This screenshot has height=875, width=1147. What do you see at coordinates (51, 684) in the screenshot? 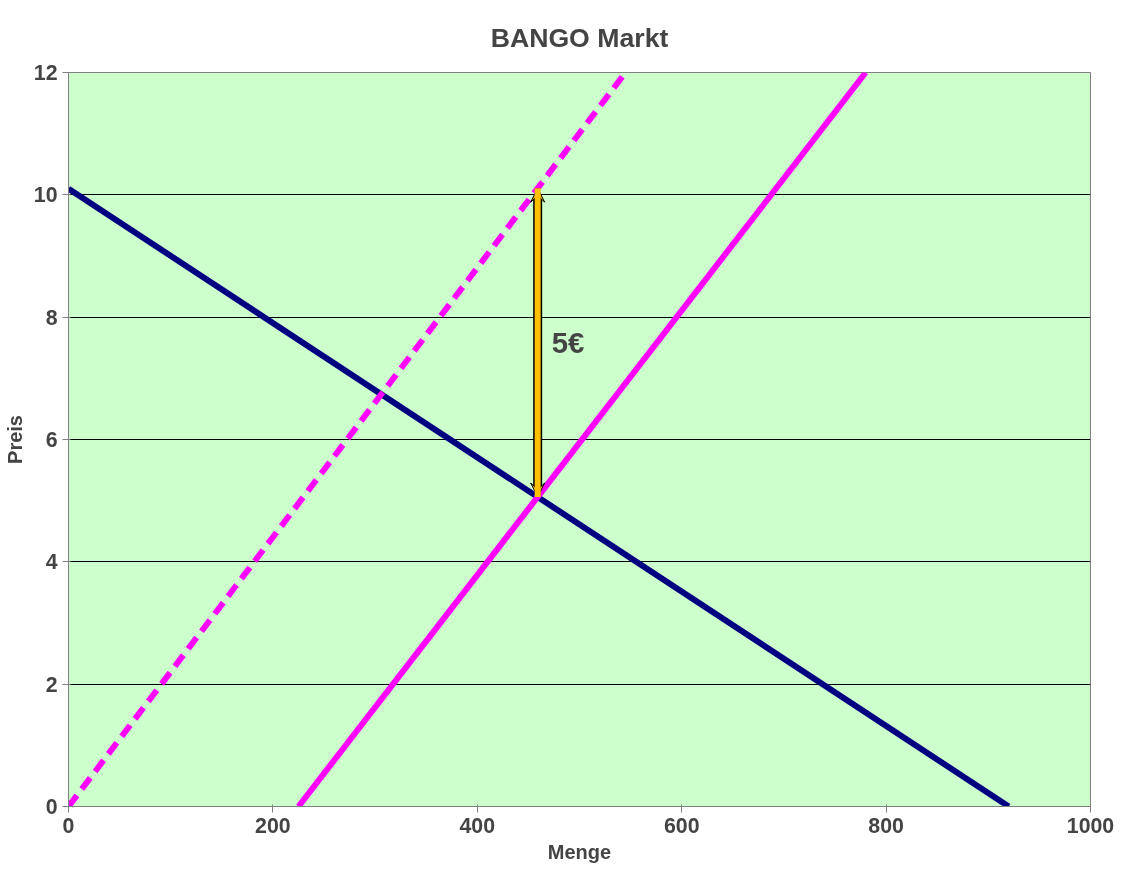
I see `y-tick-label: 2` at bounding box center [51, 684].